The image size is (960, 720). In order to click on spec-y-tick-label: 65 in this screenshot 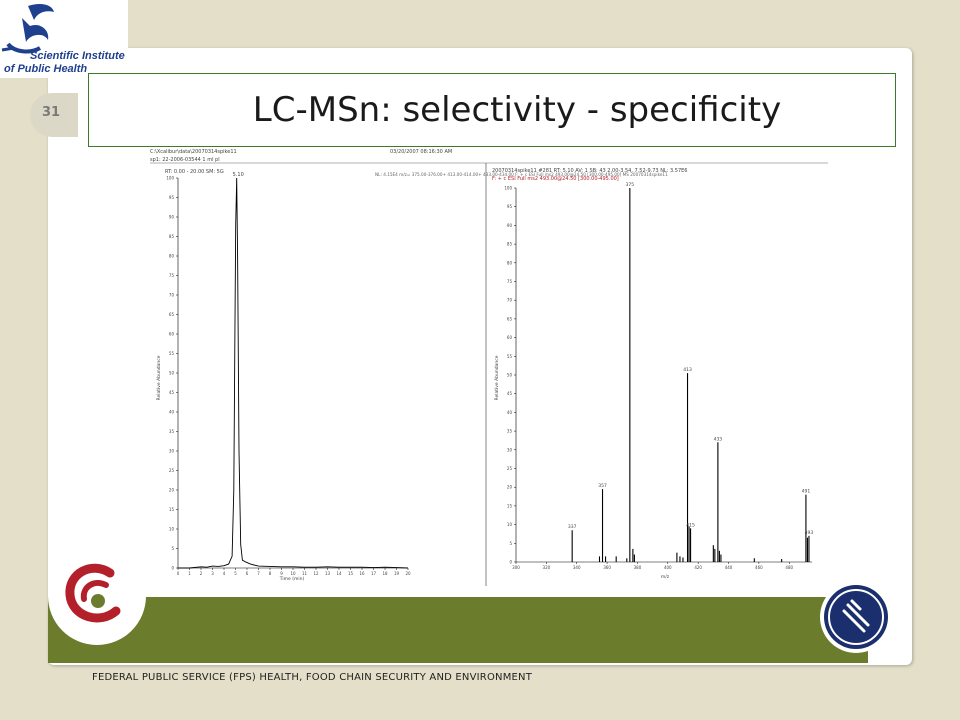, I will do `click(510, 318)`.